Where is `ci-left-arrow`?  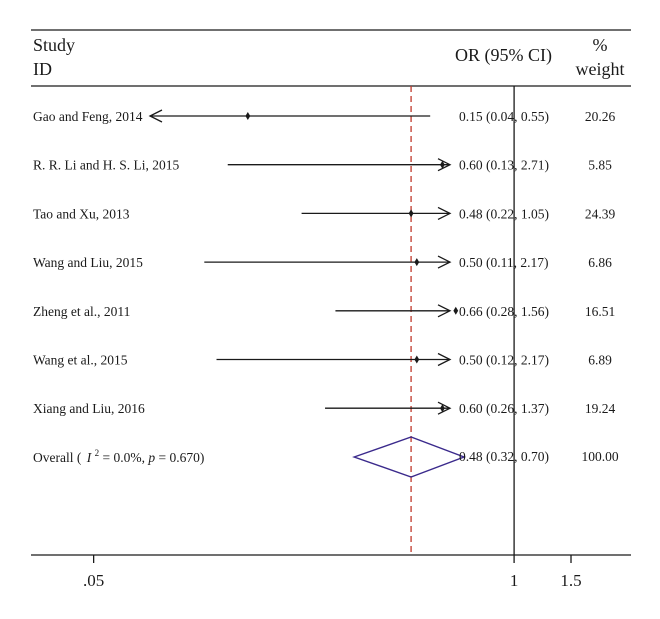 ci-left-arrow is located at coordinates (155, 116).